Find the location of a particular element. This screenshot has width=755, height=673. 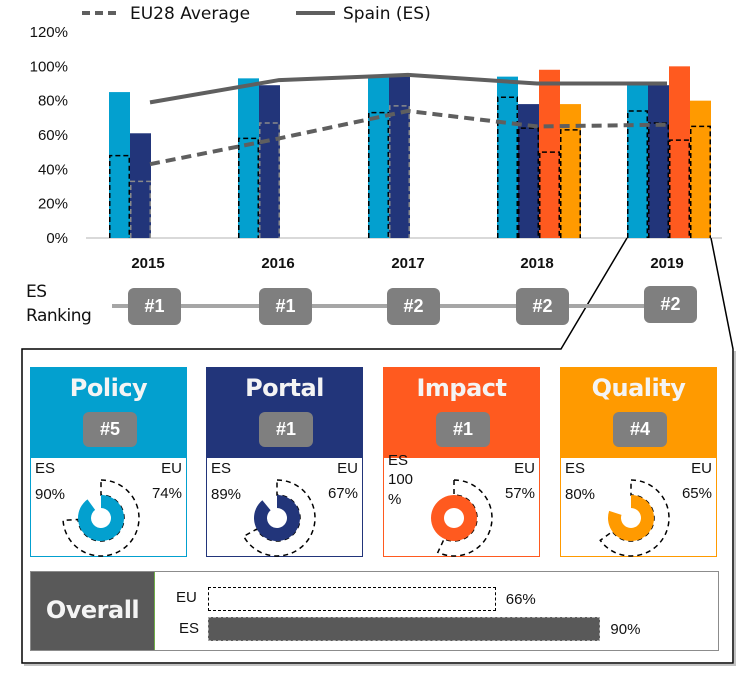

eu-marker-impact-2019 is located at coordinates (679, 188).